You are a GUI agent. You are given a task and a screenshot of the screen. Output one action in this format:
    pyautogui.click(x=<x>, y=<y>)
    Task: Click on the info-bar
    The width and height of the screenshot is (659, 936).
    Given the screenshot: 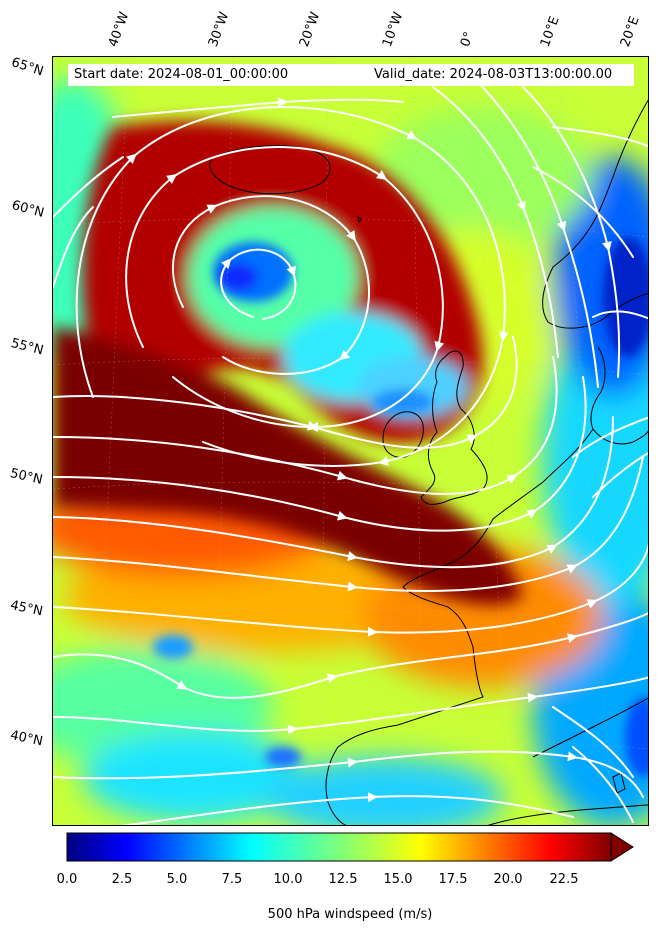 What is the action you would take?
    pyautogui.click(x=351, y=75)
    